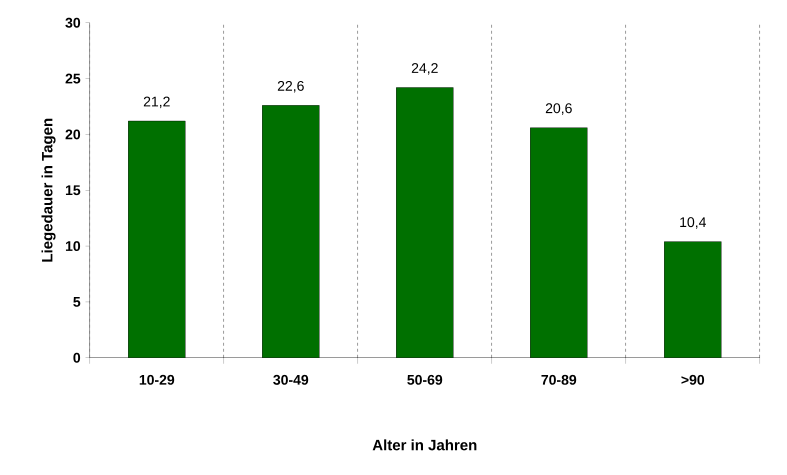 The width and height of the screenshot is (787, 475). I want to click on x-tick-label: 50-69, so click(424, 379).